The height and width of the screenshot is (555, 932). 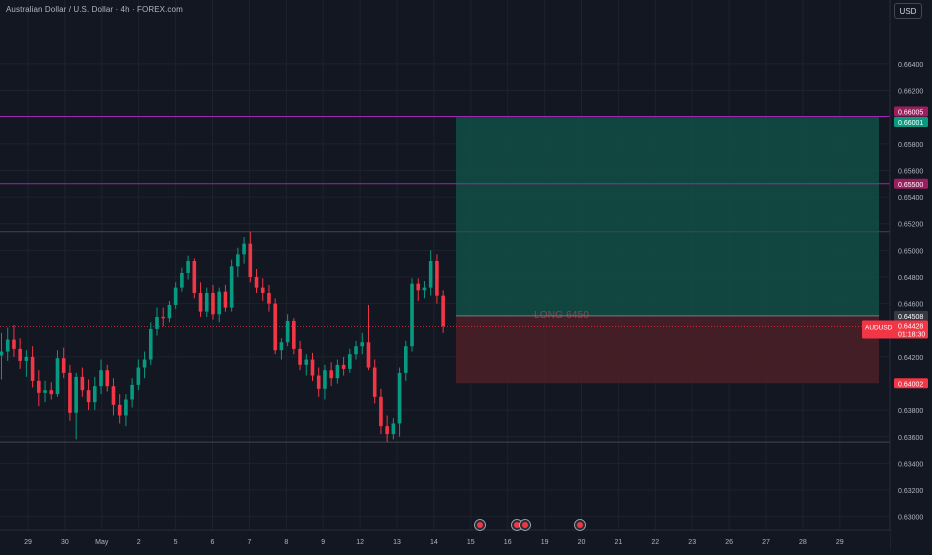 I want to click on price-tick-label: 0.63800, so click(x=910, y=411).